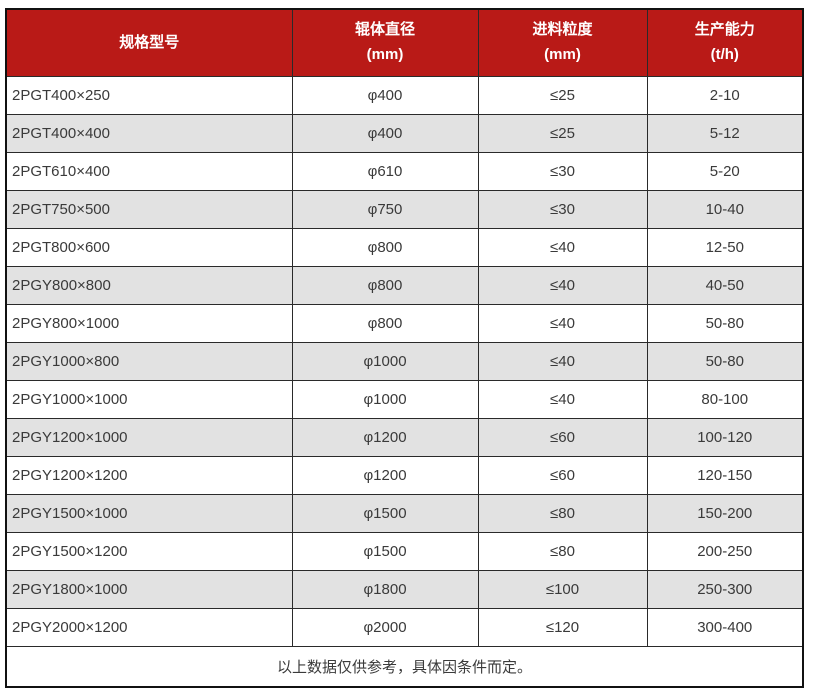 This screenshot has height=689, width=816. Describe the element at coordinates (725, 475) in the screenshot. I see `capacity-cell: 120-150` at that location.